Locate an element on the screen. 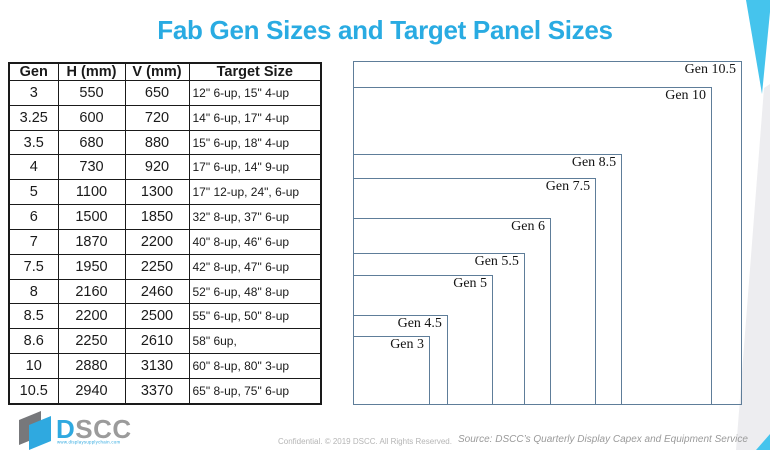  table-cell: 2500 is located at coordinates (157, 316).